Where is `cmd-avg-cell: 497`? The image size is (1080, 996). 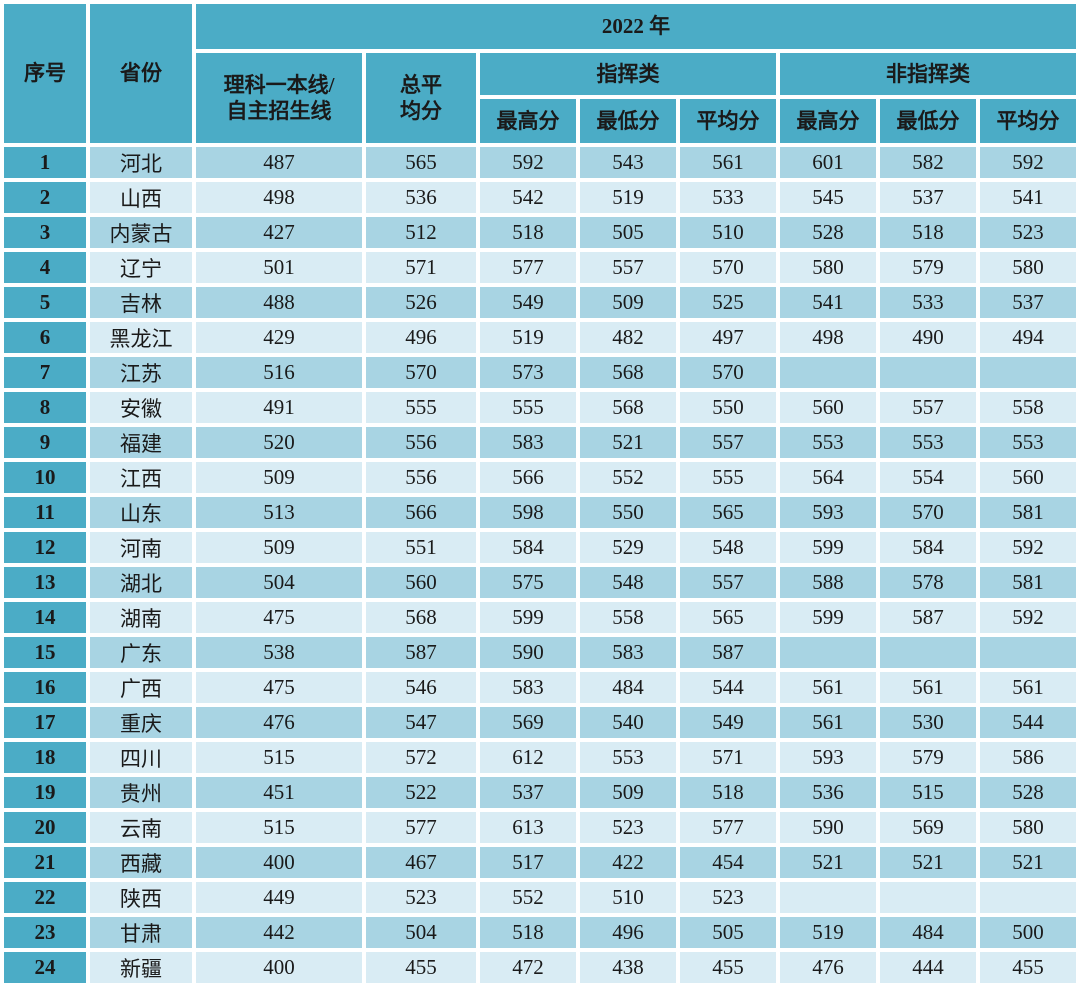
cmd-avg-cell: 497 is located at coordinates (728, 337).